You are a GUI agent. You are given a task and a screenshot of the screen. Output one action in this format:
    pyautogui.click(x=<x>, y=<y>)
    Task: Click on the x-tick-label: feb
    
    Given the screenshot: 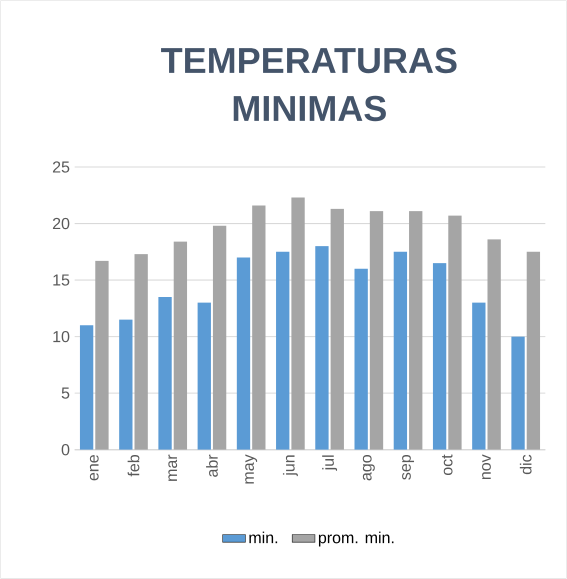 What is the action you would take?
    pyautogui.click(x=134, y=465)
    